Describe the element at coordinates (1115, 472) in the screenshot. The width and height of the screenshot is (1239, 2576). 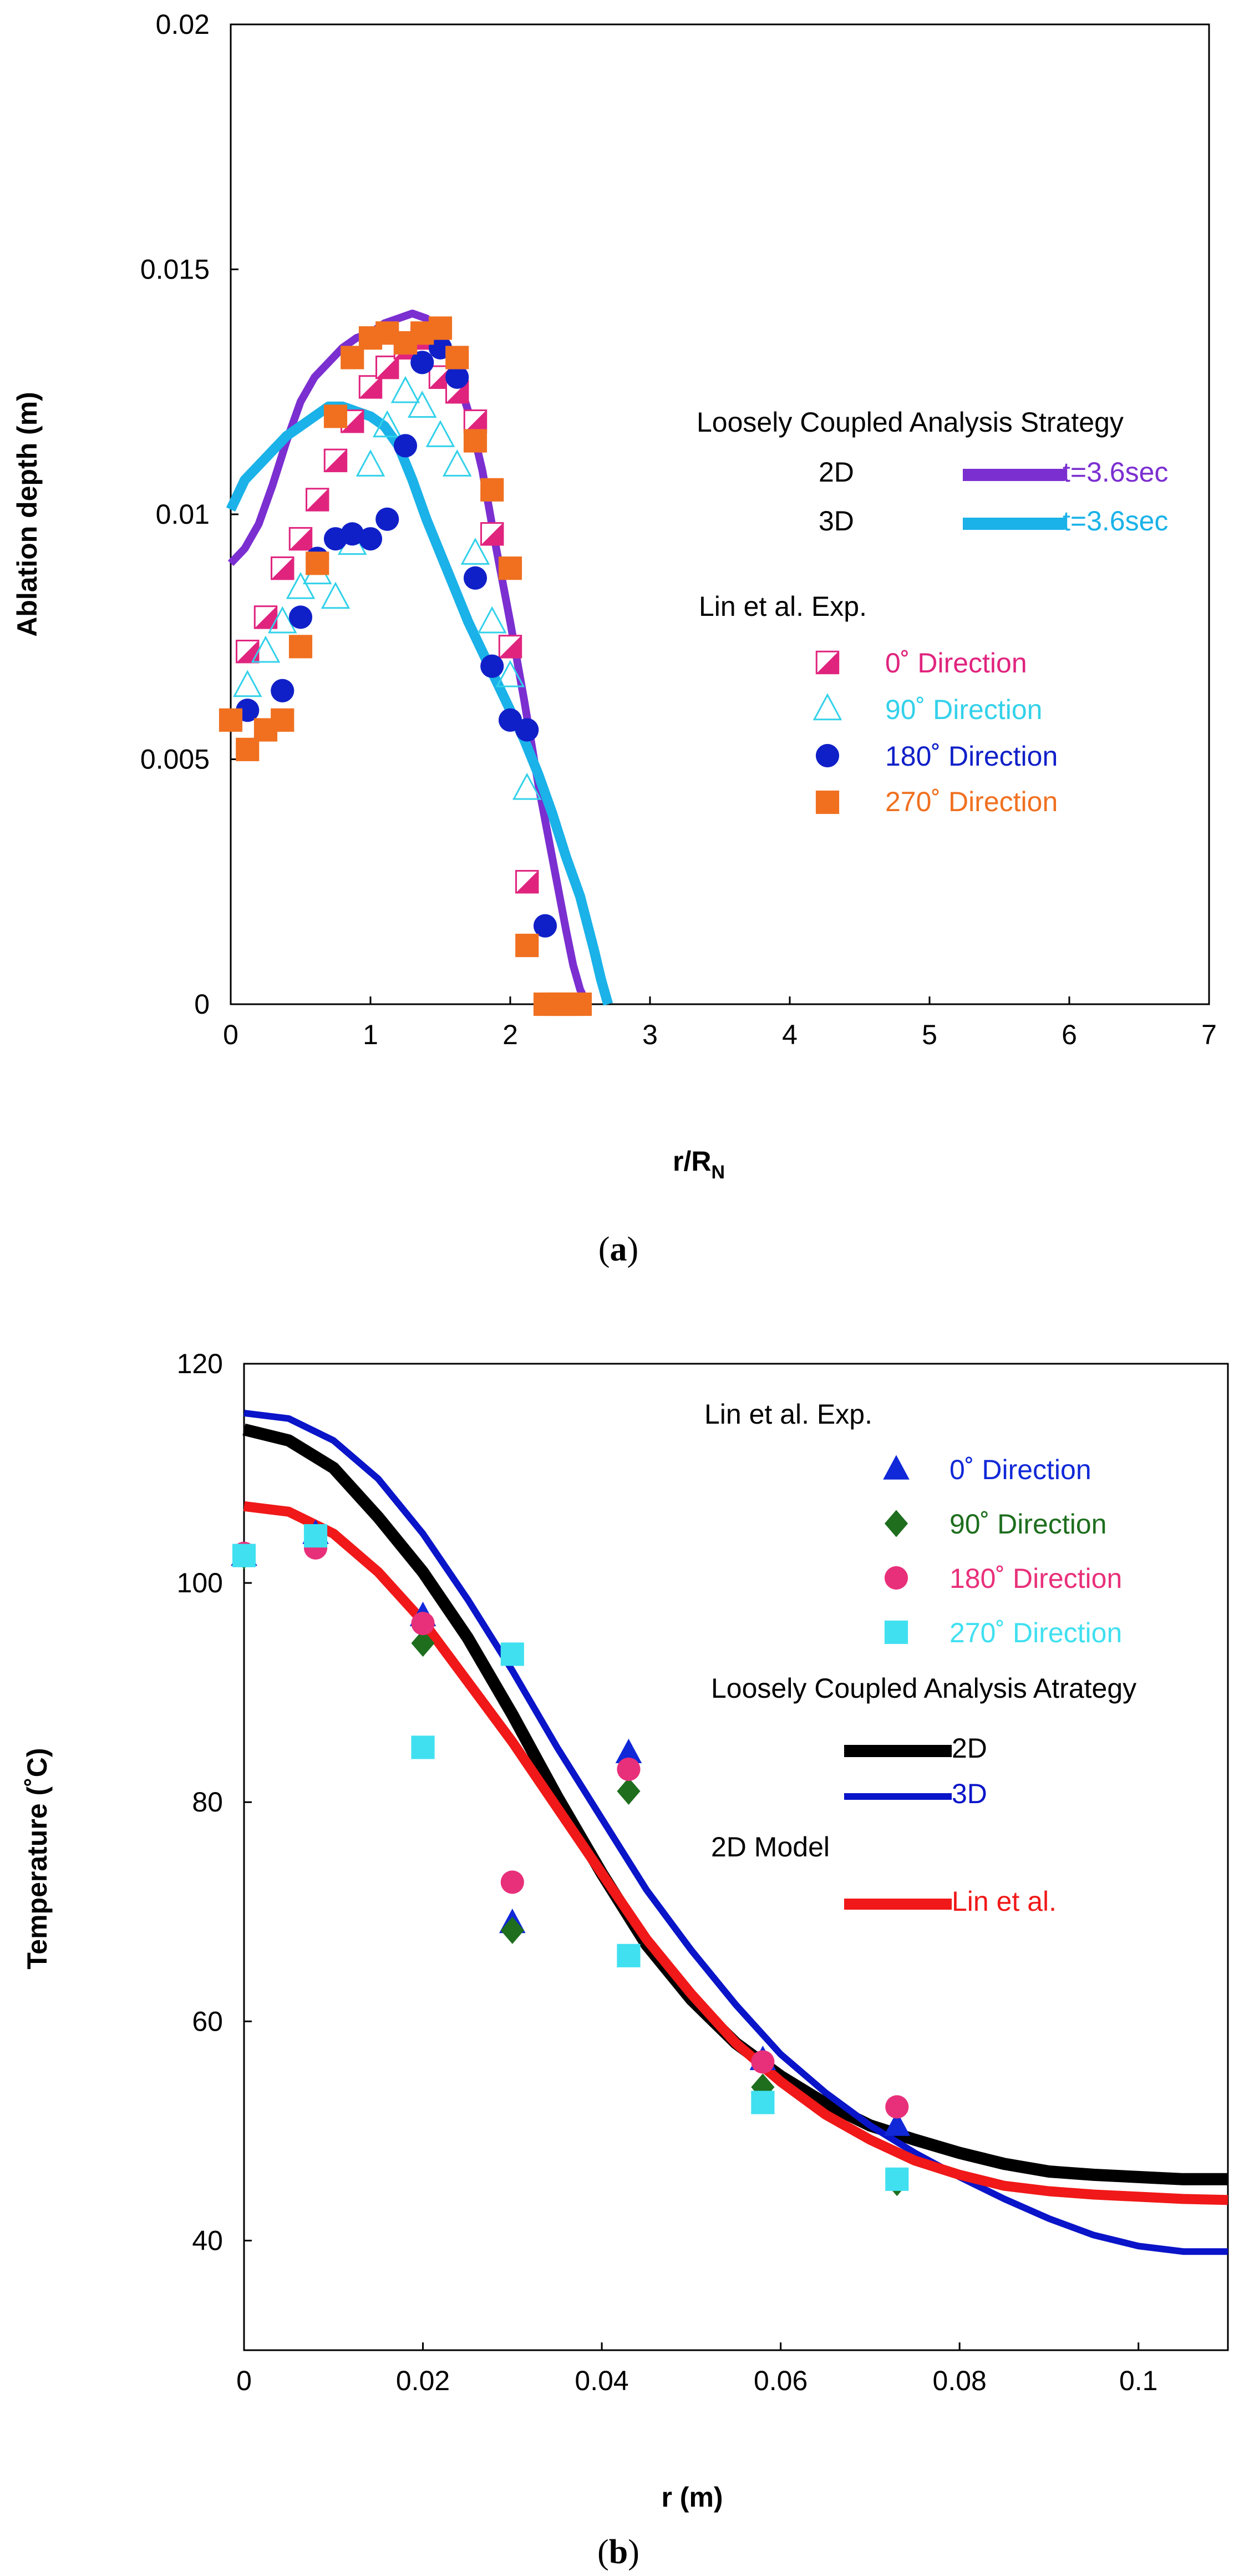
I see `legend-a-2d-label: t=3.6sec` at that location.